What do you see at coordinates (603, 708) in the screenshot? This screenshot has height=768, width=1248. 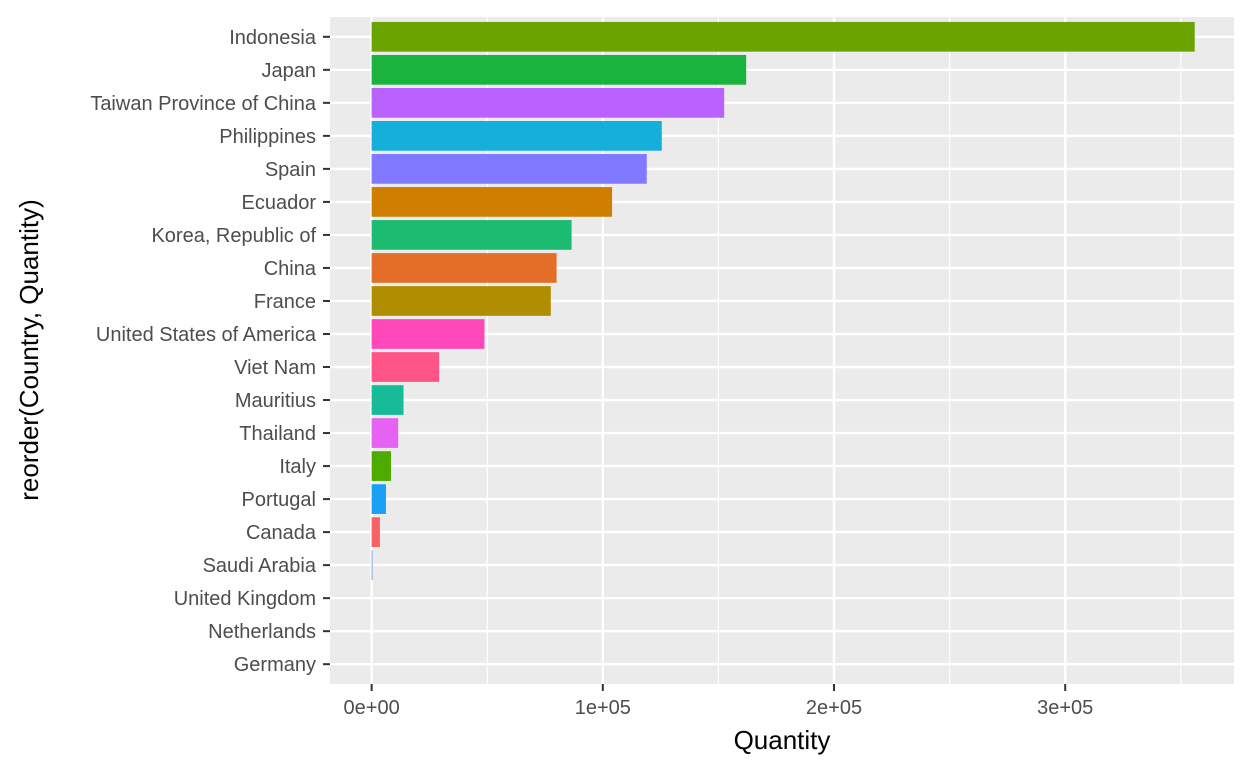 I see `x-tick-label: 1e+05` at bounding box center [603, 708].